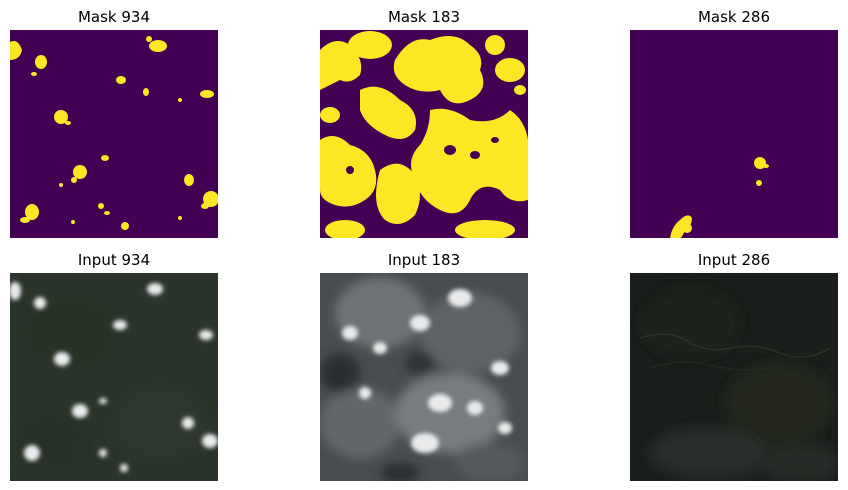 The height and width of the screenshot is (490, 848). What do you see at coordinates (734, 17) in the screenshot?
I see `panel-title-mask-286: Mask 286` at bounding box center [734, 17].